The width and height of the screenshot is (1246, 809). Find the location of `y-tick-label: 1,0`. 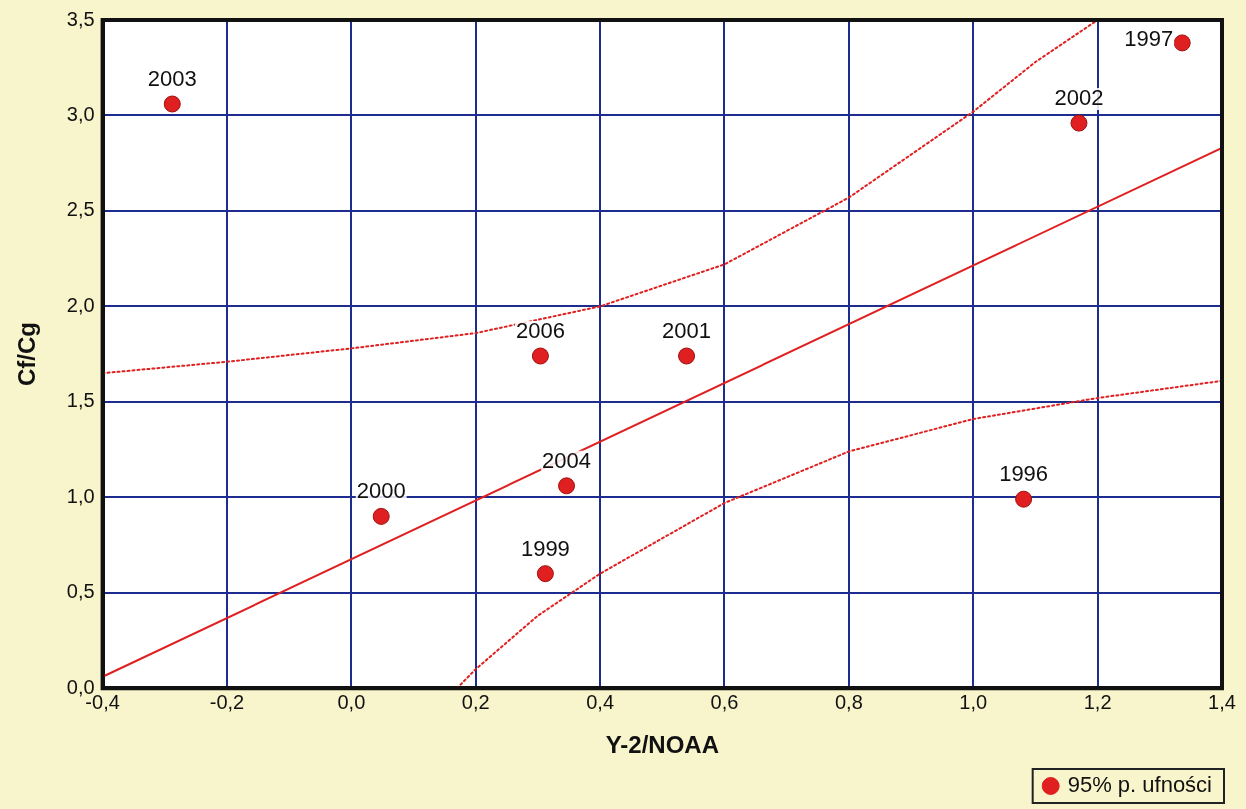

y-tick-label: 1,0 is located at coordinates (80, 495).